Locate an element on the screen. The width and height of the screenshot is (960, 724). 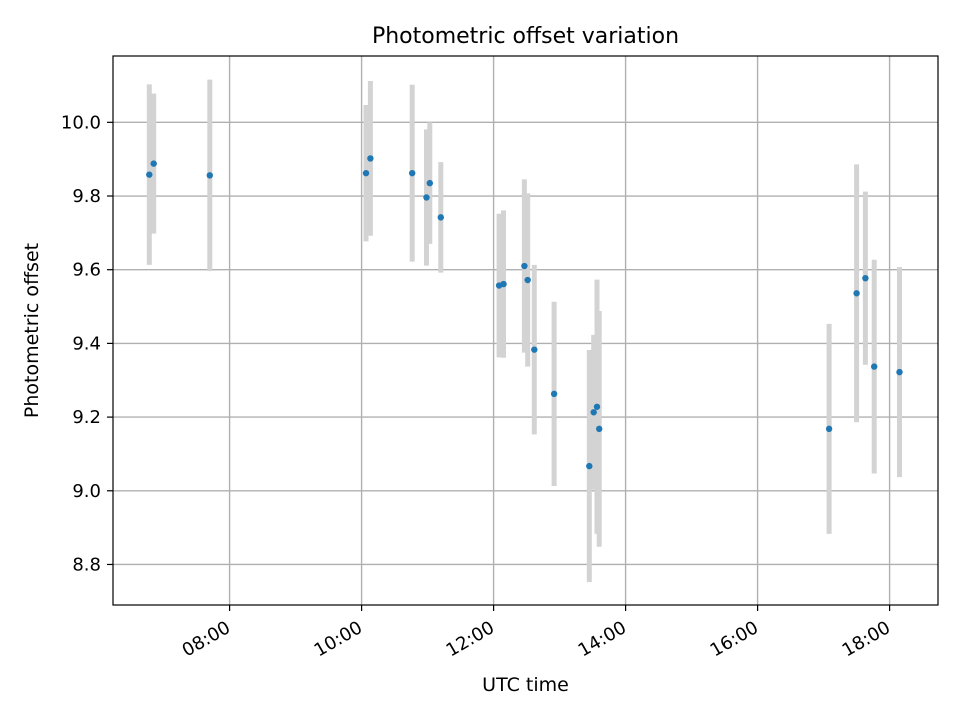
y-tick-label: 10.0 is located at coordinates (81, 122).